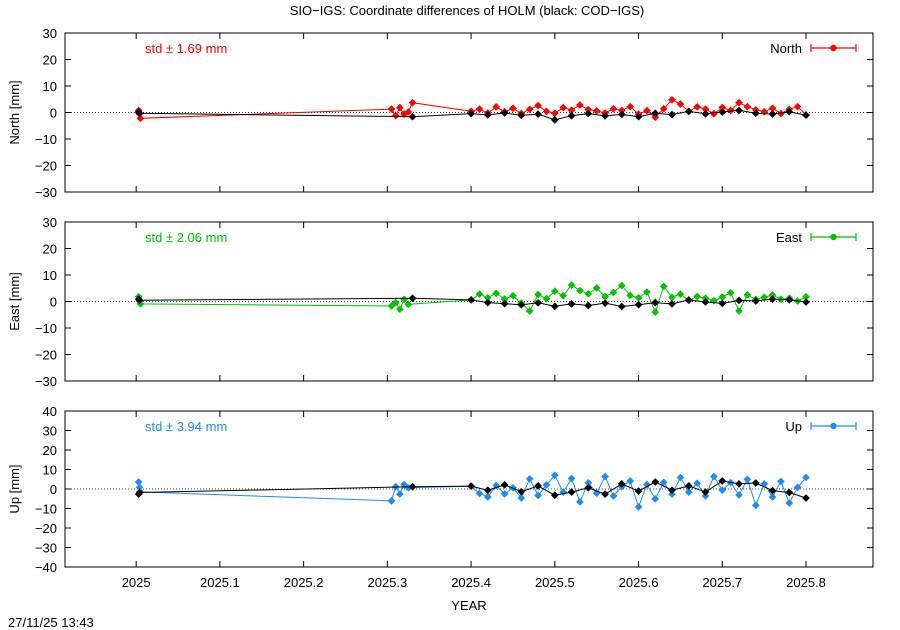 This screenshot has width=900, height=630. What do you see at coordinates (186, 426) in the screenshot?
I see `std-label: std ± 3.94 mm` at bounding box center [186, 426].